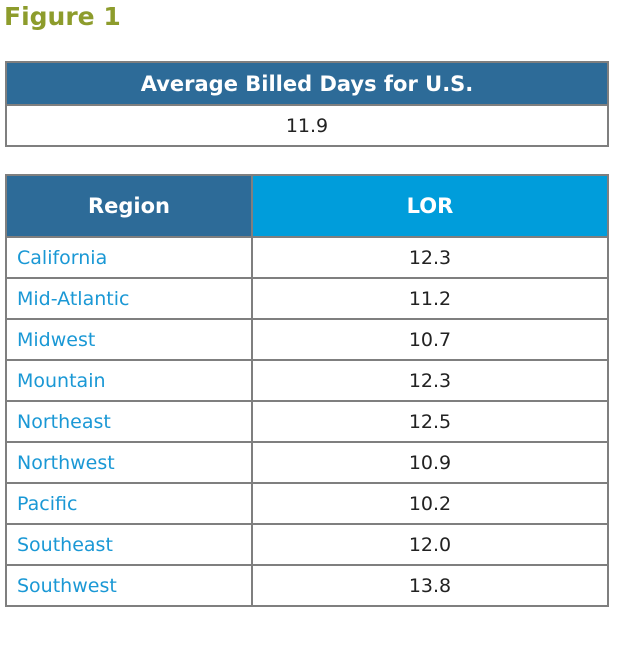 This screenshot has width=620, height=670. What do you see at coordinates (129, 421) in the screenshot?
I see `region-cell: Northeast` at bounding box center [129, 421].